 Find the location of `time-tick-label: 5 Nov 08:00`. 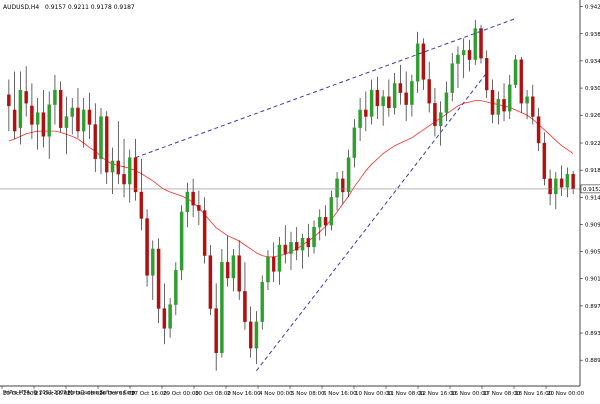

time-tick-label: 5 Nov 08:00 is located at coordinates (308, 394).